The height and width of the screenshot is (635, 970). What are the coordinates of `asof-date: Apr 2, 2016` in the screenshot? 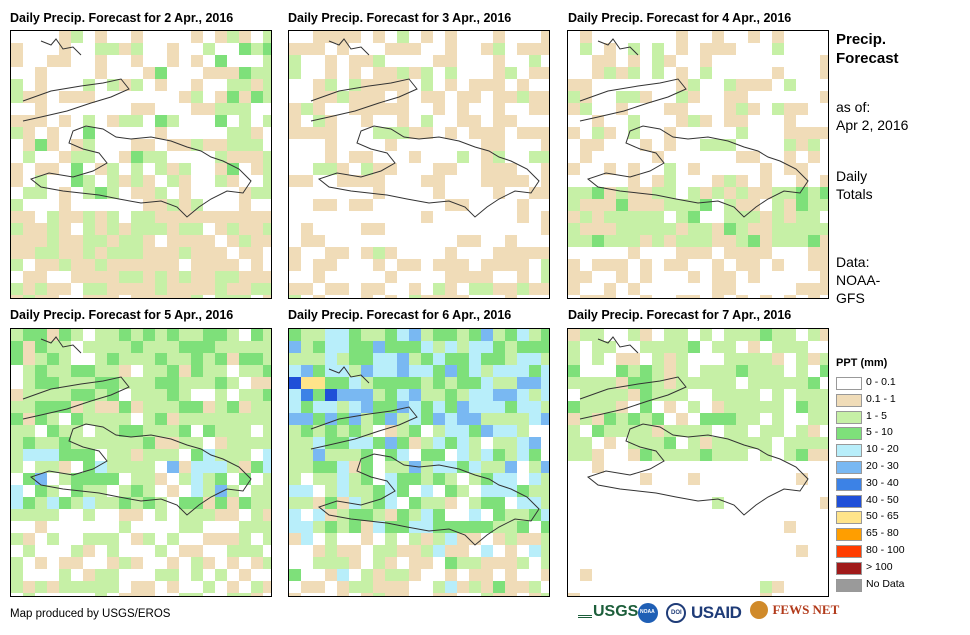 It's located at (872, 125).